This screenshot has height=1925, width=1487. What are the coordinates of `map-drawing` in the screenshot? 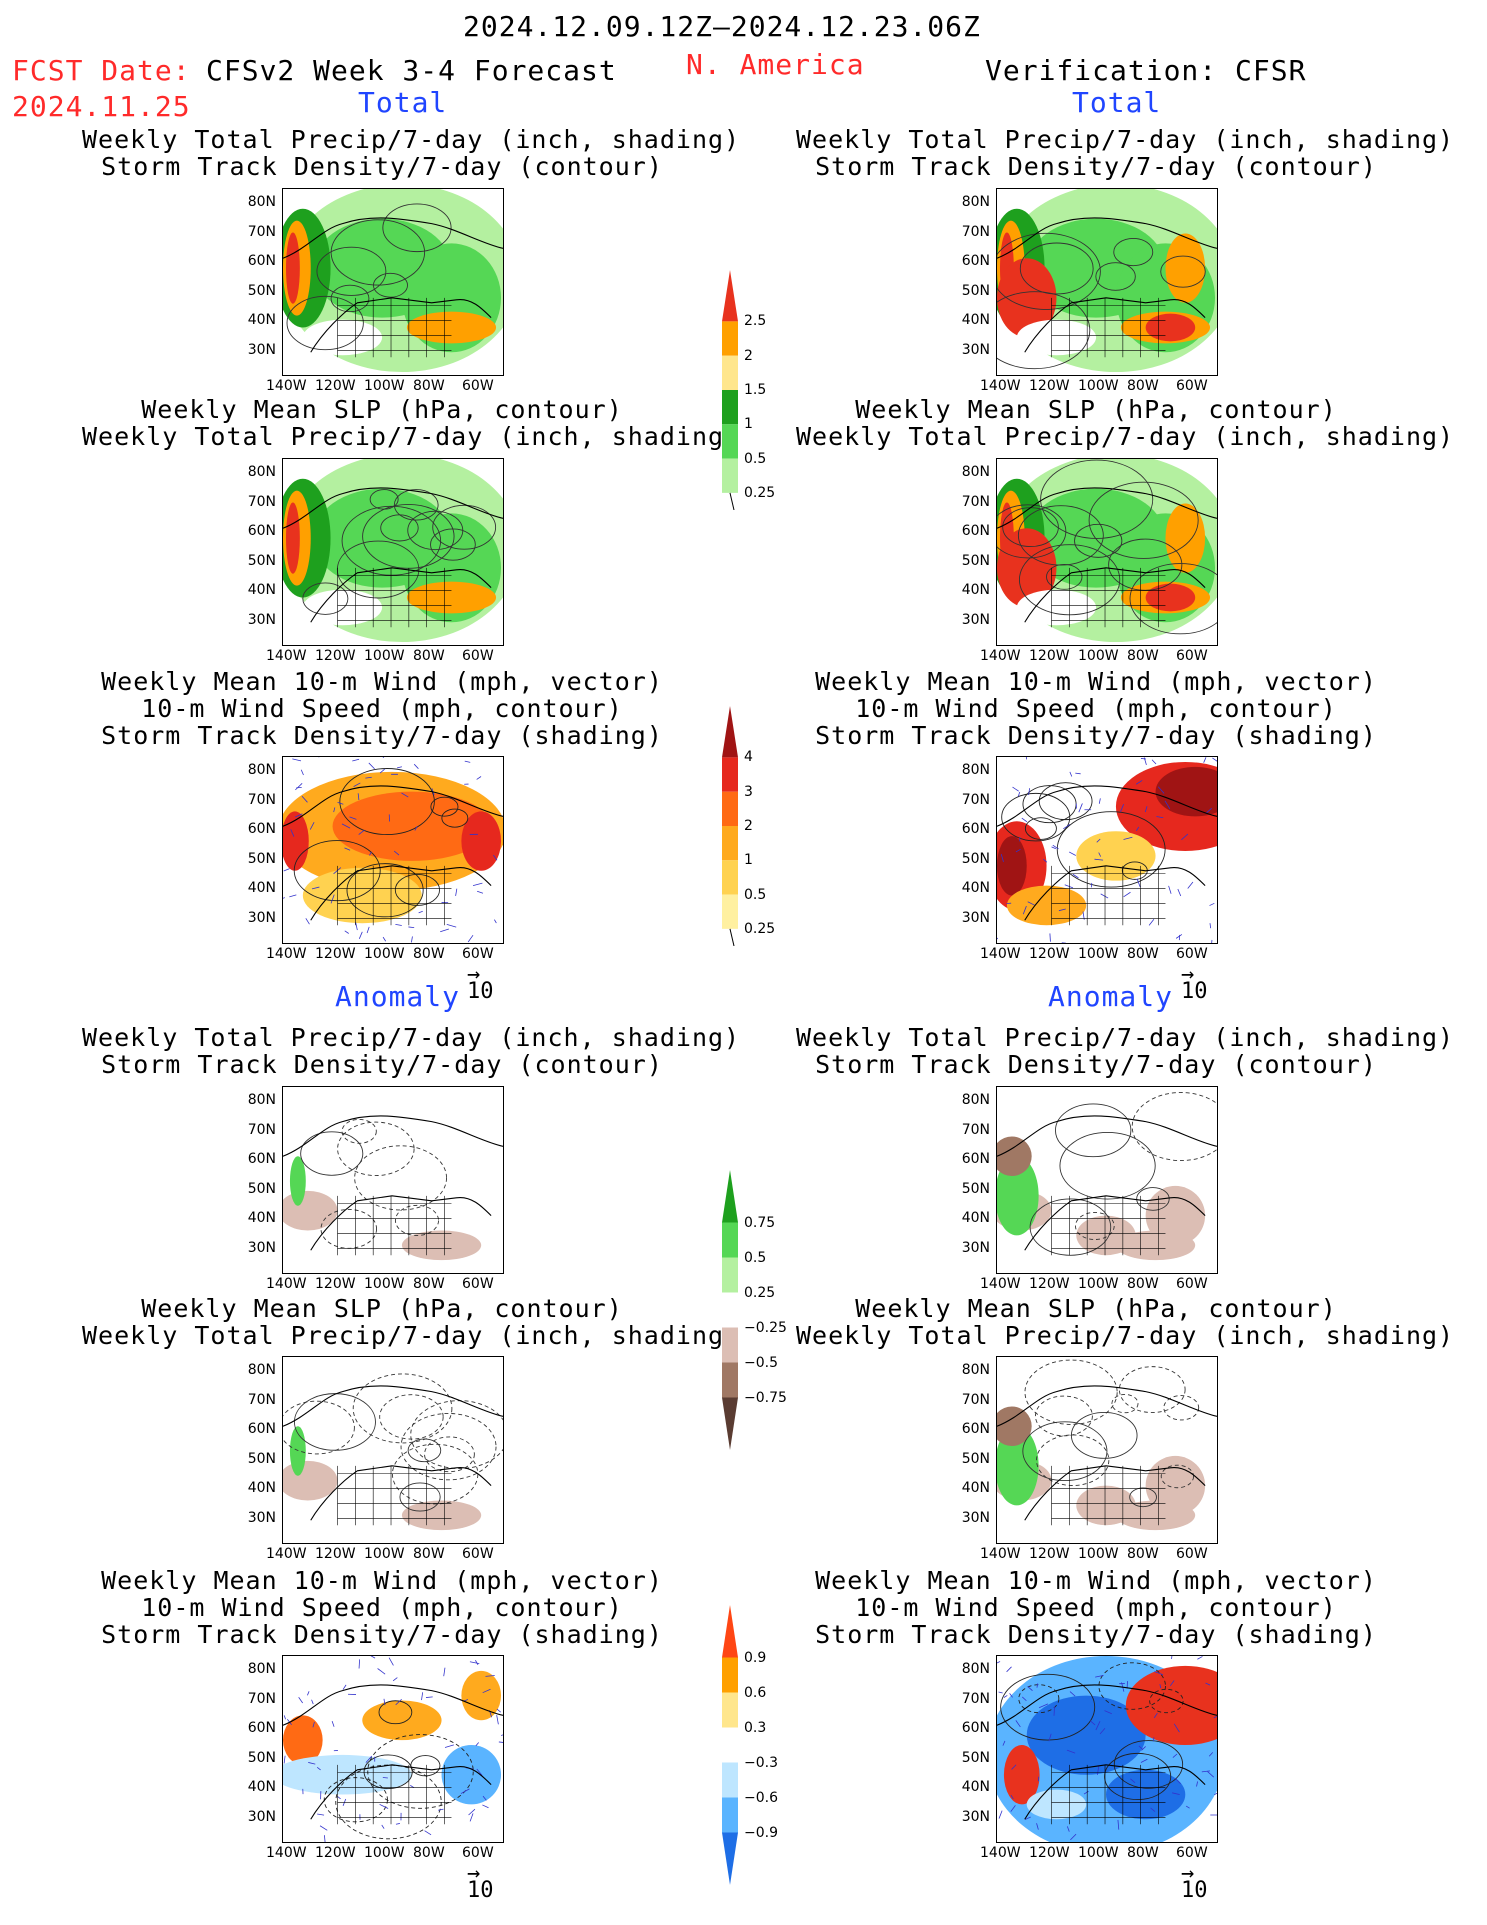 It's located at (393, 1180).